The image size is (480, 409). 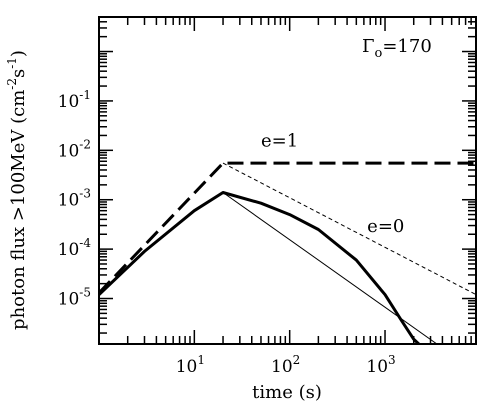 I want to click on y-tick-label: 10⁻⁴, so click(x=75, y=248).